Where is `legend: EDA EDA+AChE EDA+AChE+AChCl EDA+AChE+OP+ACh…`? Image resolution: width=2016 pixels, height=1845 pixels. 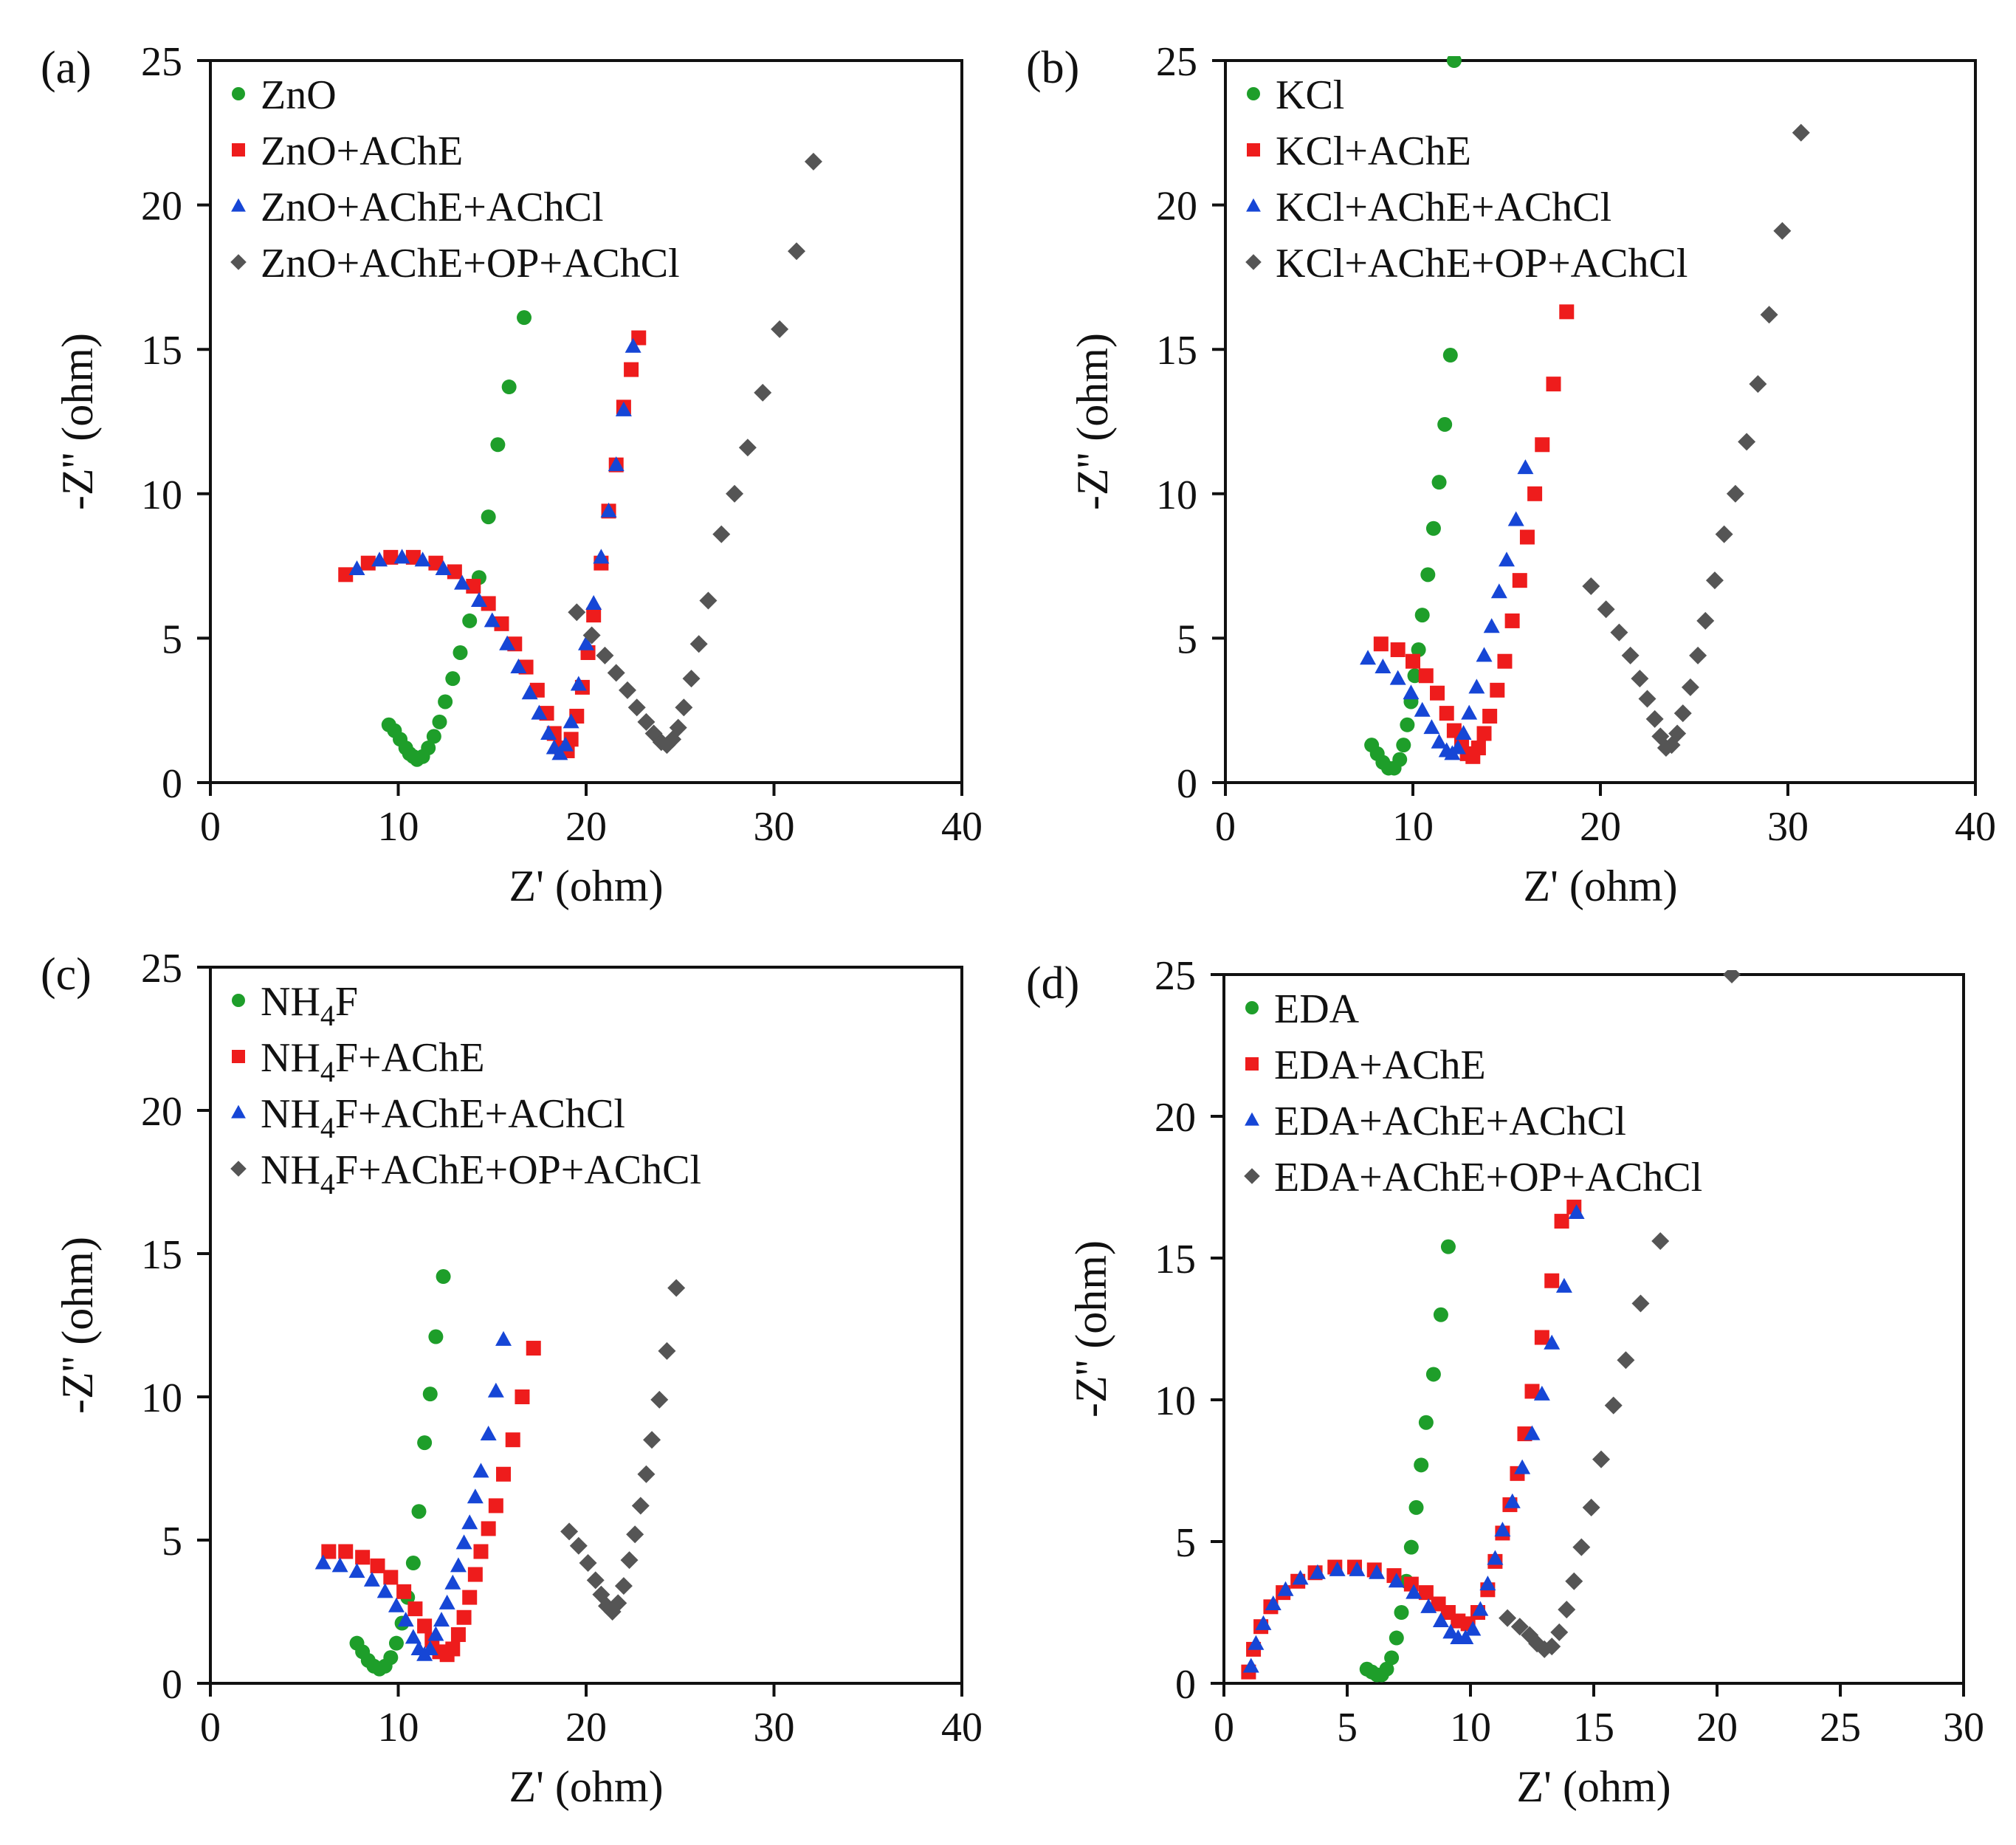
legend: EDA EDA+AChE EDA+AChE+AChCl EDA+AChE+OP+ACh… is located at coordinates (1473, 1093).